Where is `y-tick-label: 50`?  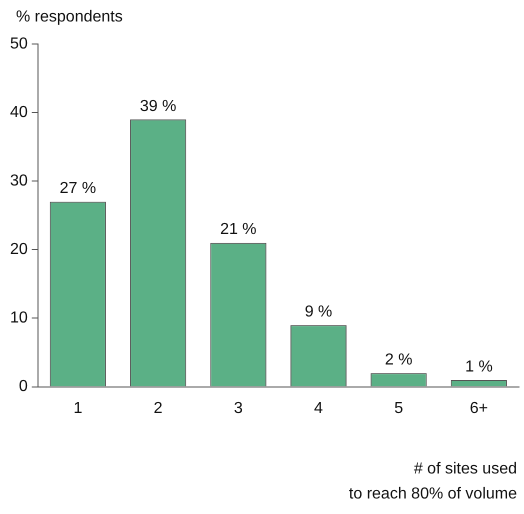 y-tick-label: 50 is located at coordinates (19, 43).